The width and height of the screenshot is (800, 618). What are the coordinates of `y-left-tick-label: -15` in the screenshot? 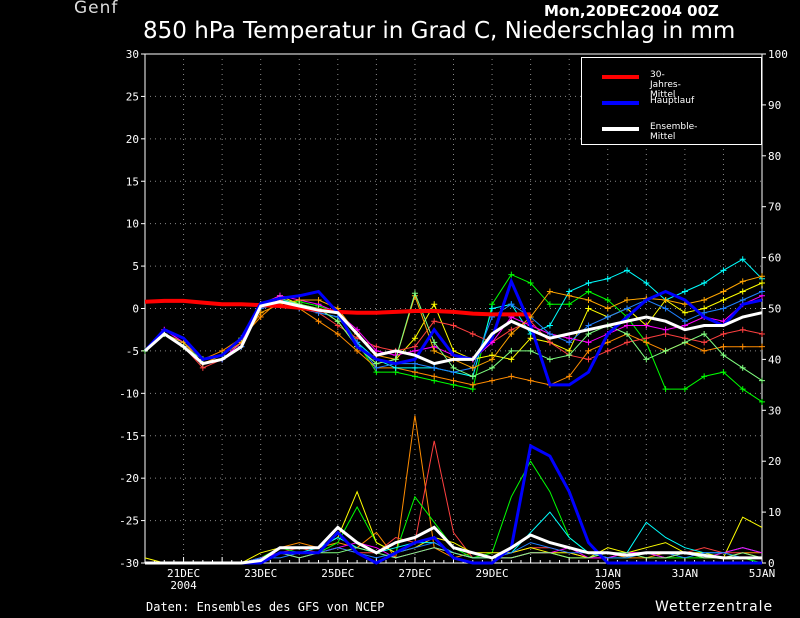 It's located at (129, 436).